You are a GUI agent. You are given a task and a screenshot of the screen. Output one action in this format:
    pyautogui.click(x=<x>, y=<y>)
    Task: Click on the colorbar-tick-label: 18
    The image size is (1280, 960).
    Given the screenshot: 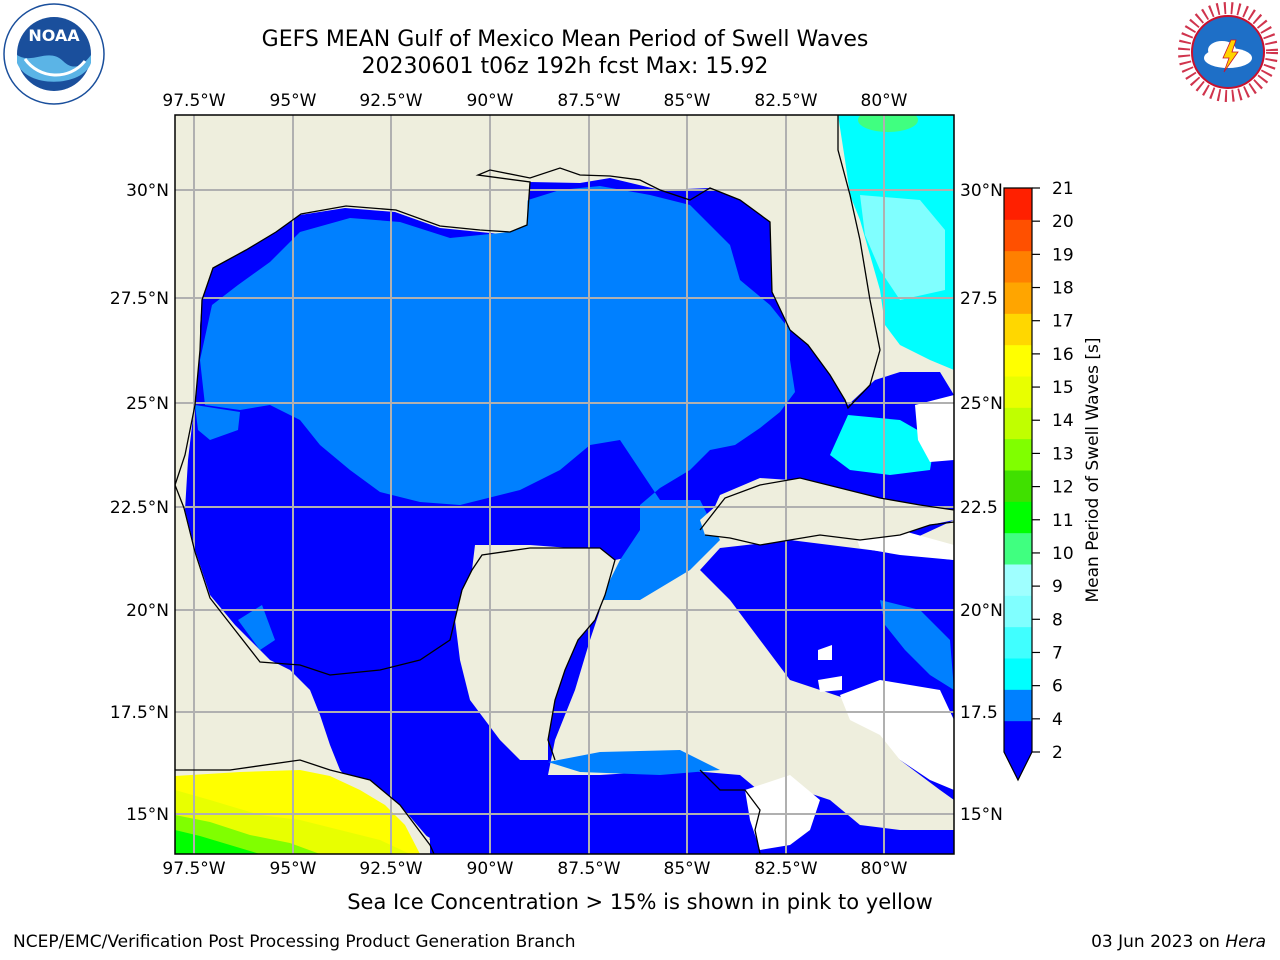 What is the action you would take?
    pyautogui.click(x=1063, y=289)
    